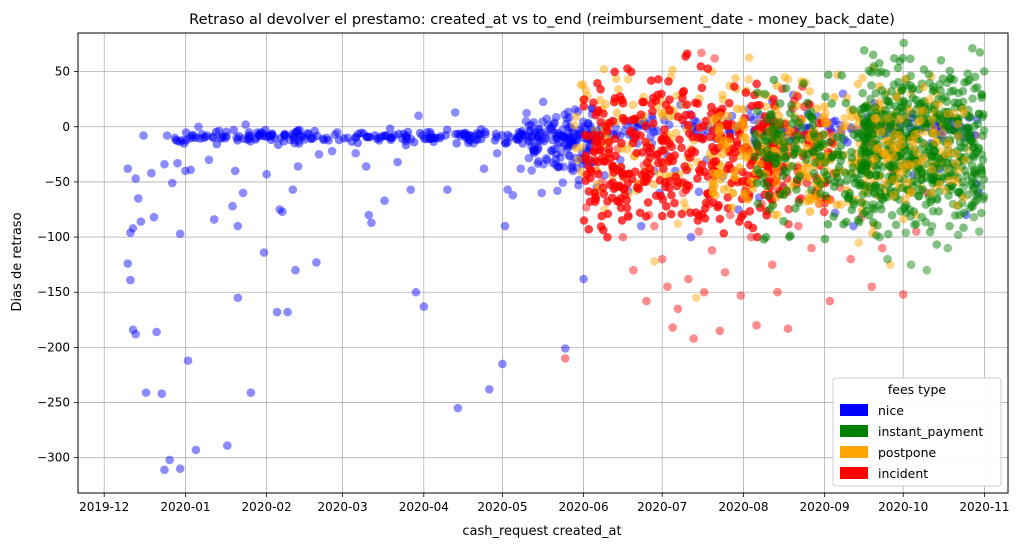  I want to click on x-tick-label: 2020-05, so click(502, 507).